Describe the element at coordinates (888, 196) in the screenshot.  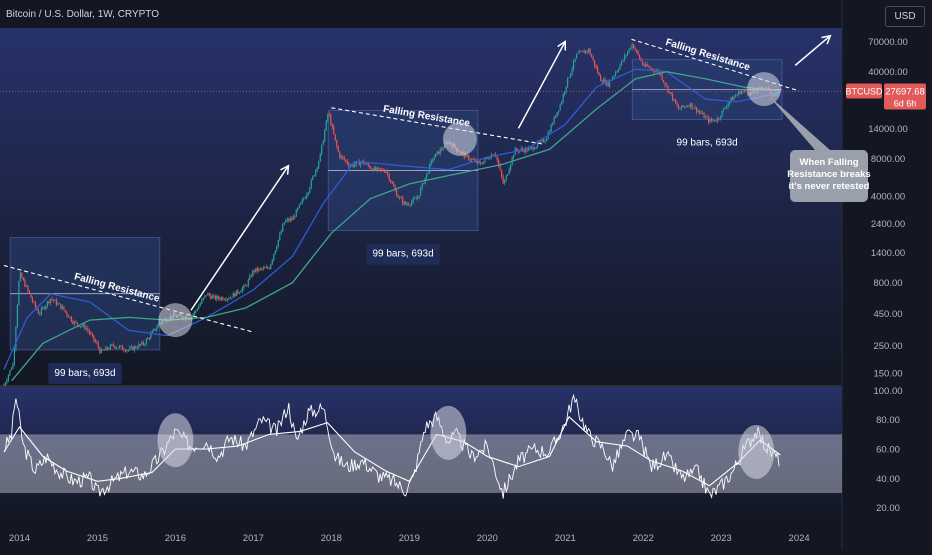
I see `price-axis-tick: 4000.00` at that location.